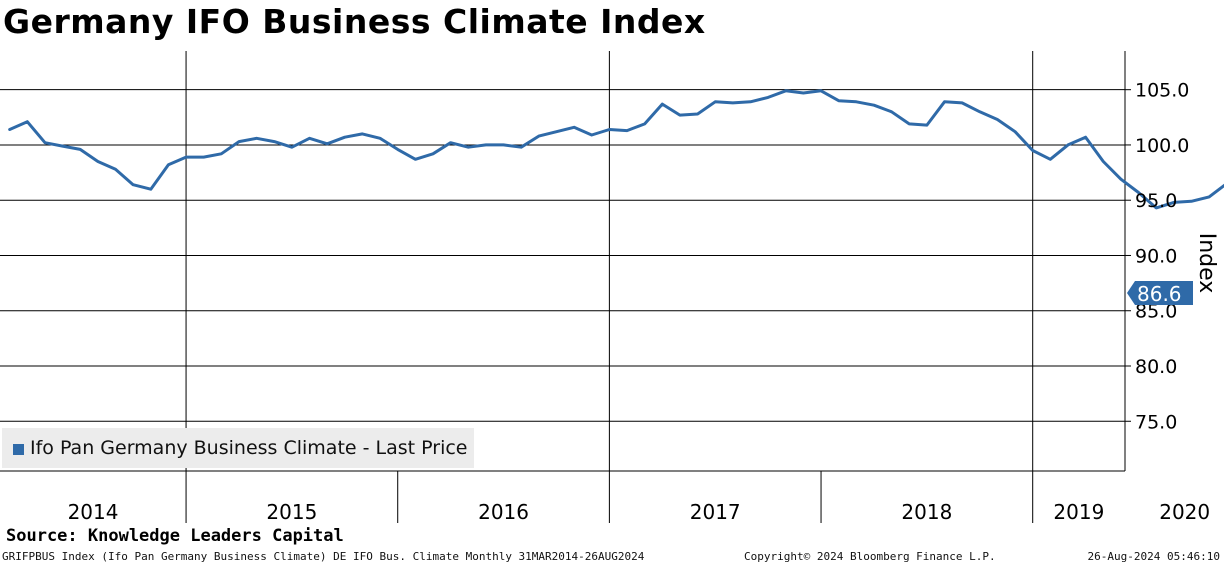 The height and width of the screenshot is (566, 1224). I want to click on x-tick-label: 2018, so click(926, 512).